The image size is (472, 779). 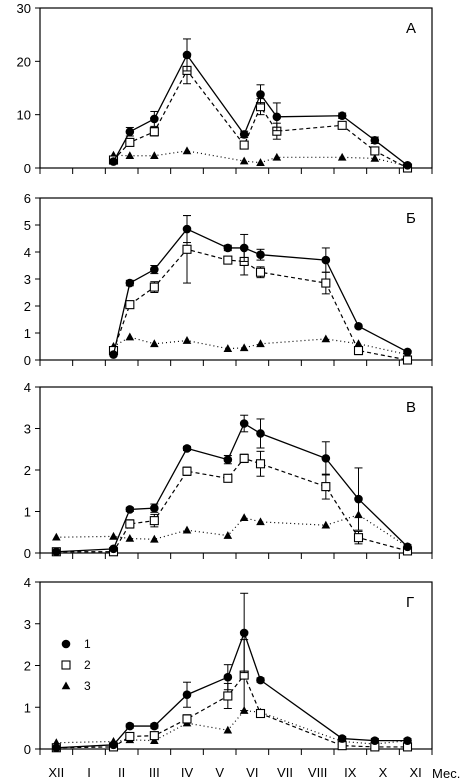 I want to click on legend-label: 2, so click(x=87, y=665).